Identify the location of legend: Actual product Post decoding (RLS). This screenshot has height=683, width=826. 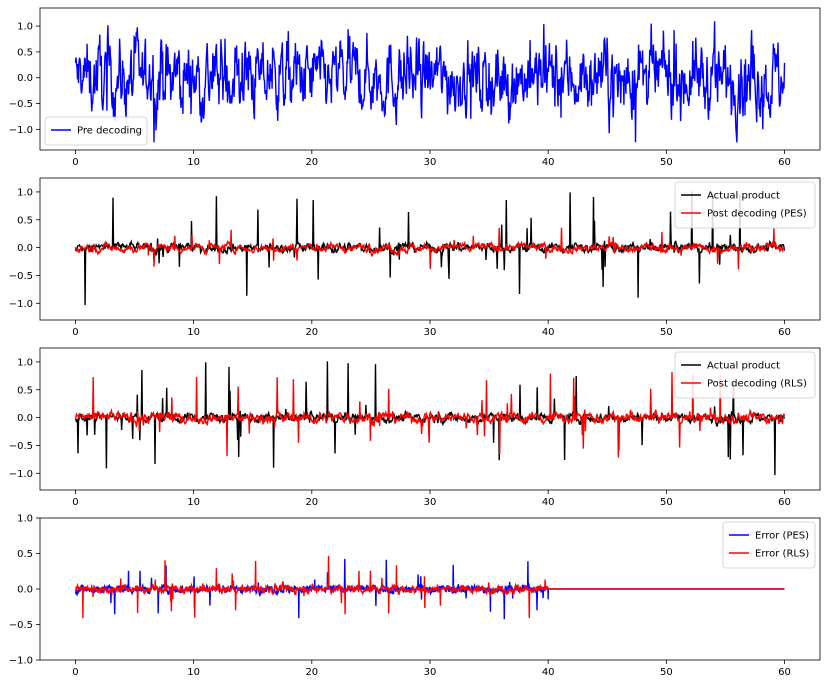
(745, 375).